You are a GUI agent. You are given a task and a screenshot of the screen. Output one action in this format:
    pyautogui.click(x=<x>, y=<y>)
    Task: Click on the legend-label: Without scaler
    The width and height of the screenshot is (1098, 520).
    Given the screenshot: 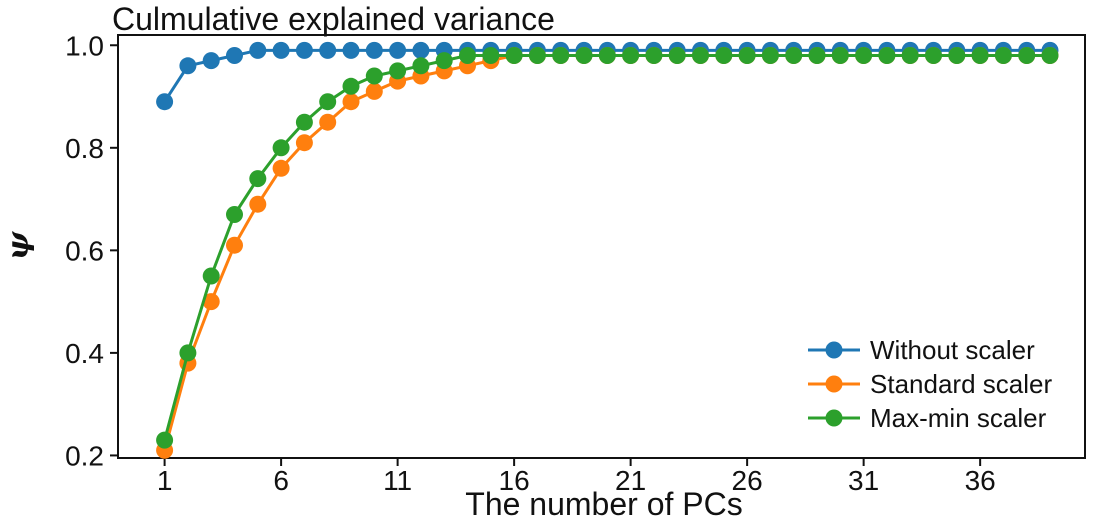 What is the action you would take?
    pyautogui.click(x=952, y=350)
    